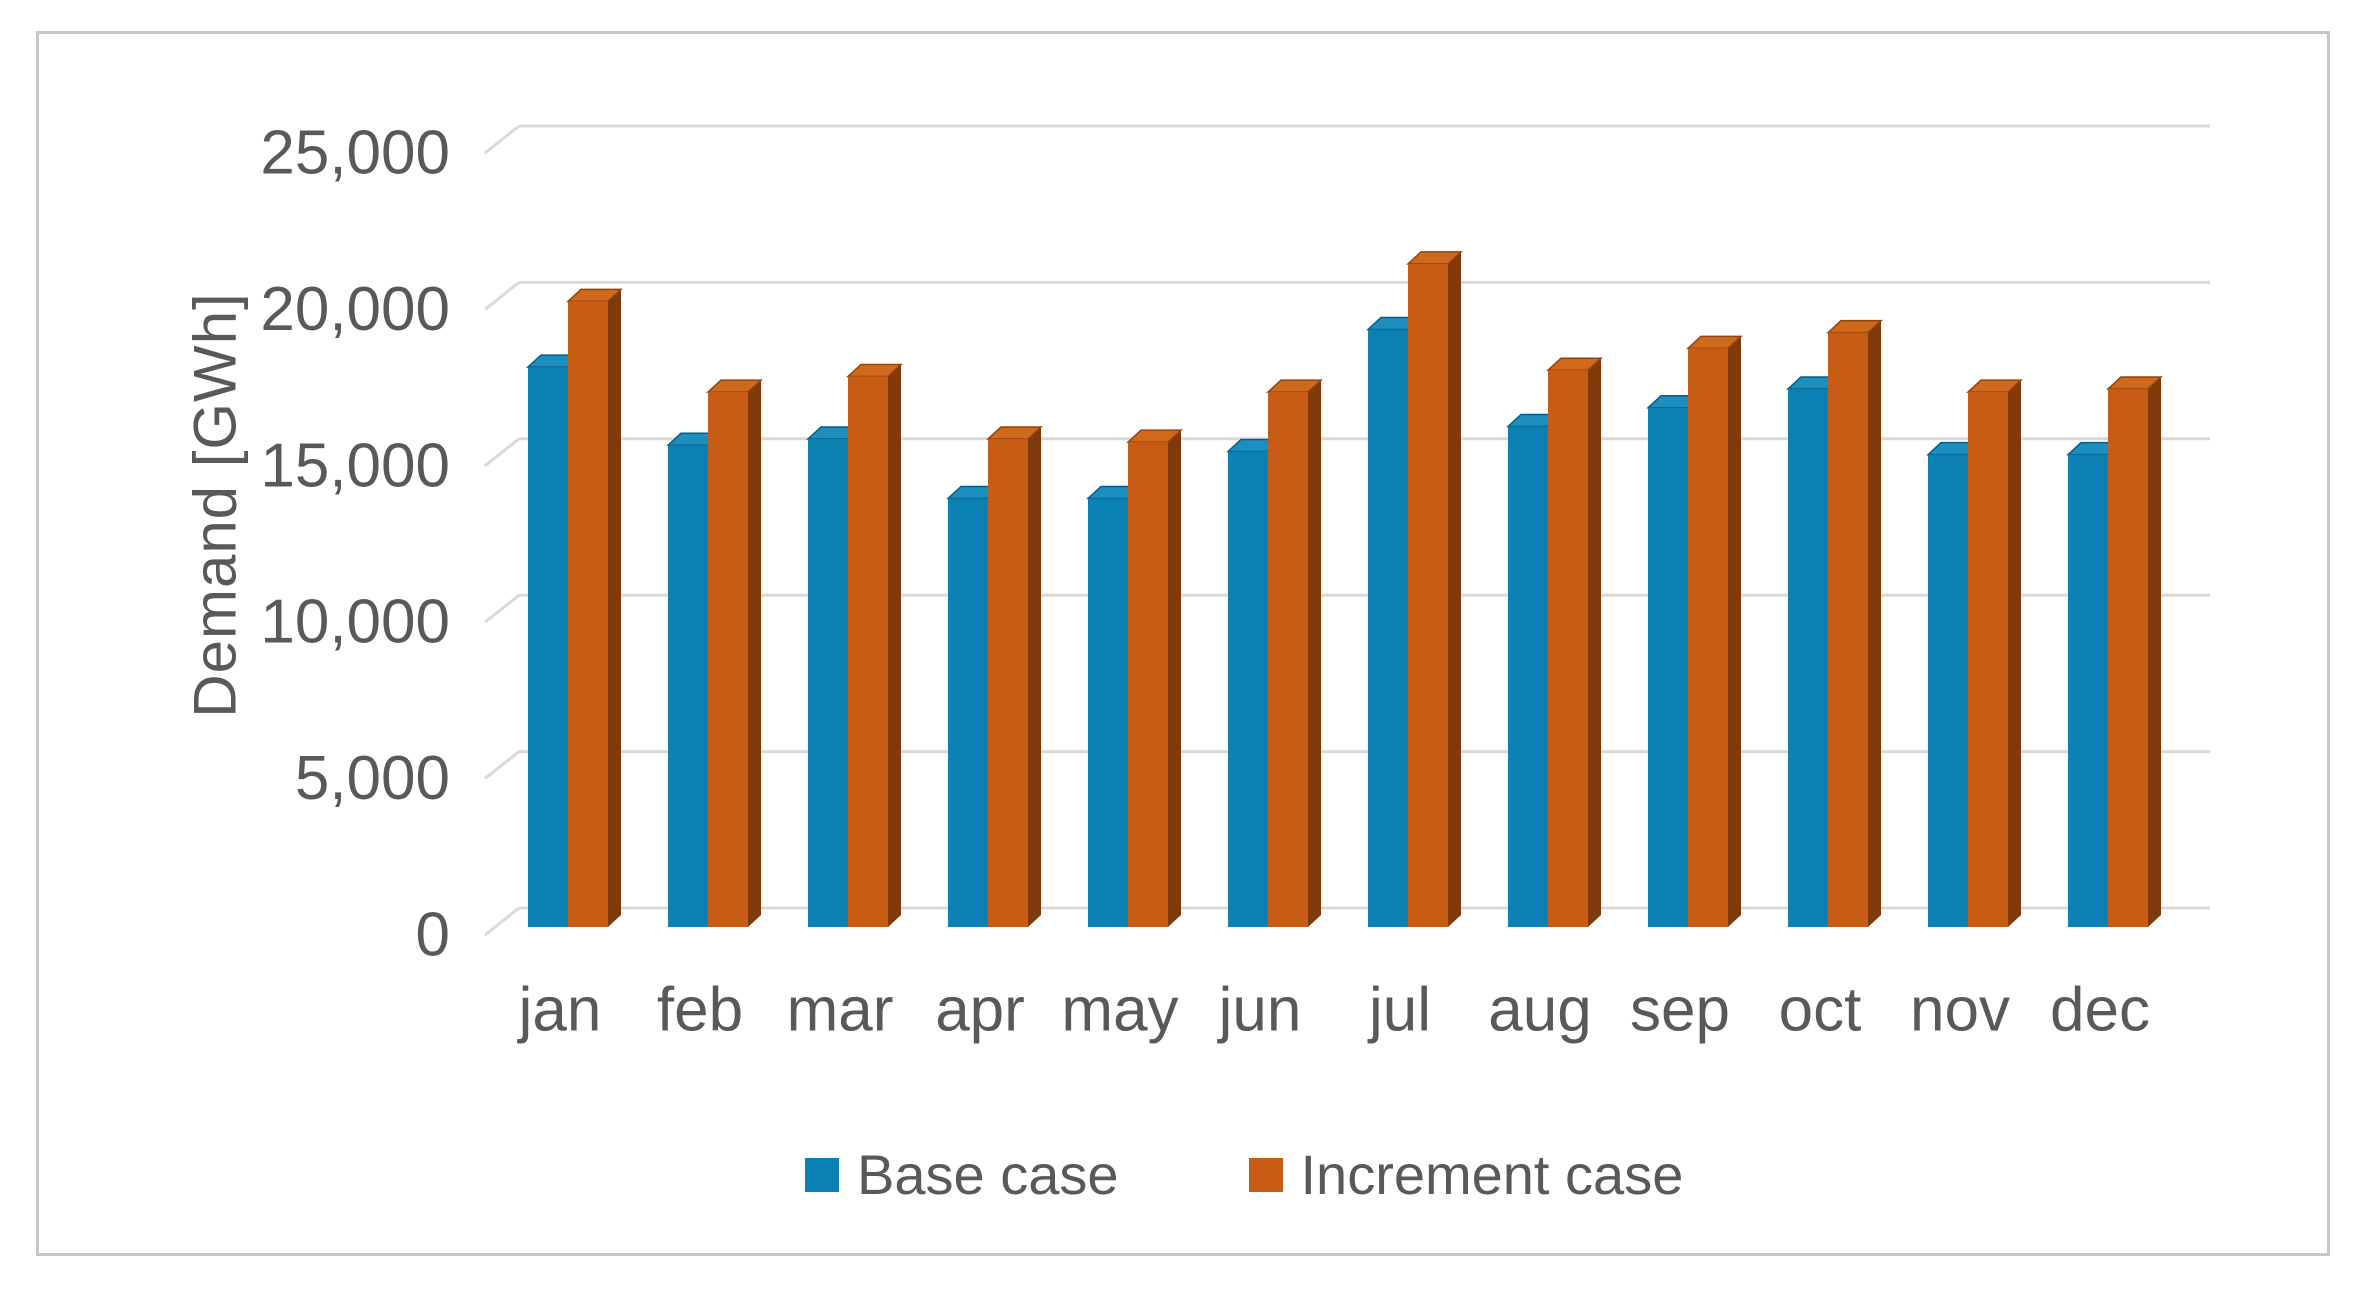  What do you see at coordinates (1119, 1010) in the screenshot?
I see `x-tick-label-may: may` at bounding box center [1119, 1010].